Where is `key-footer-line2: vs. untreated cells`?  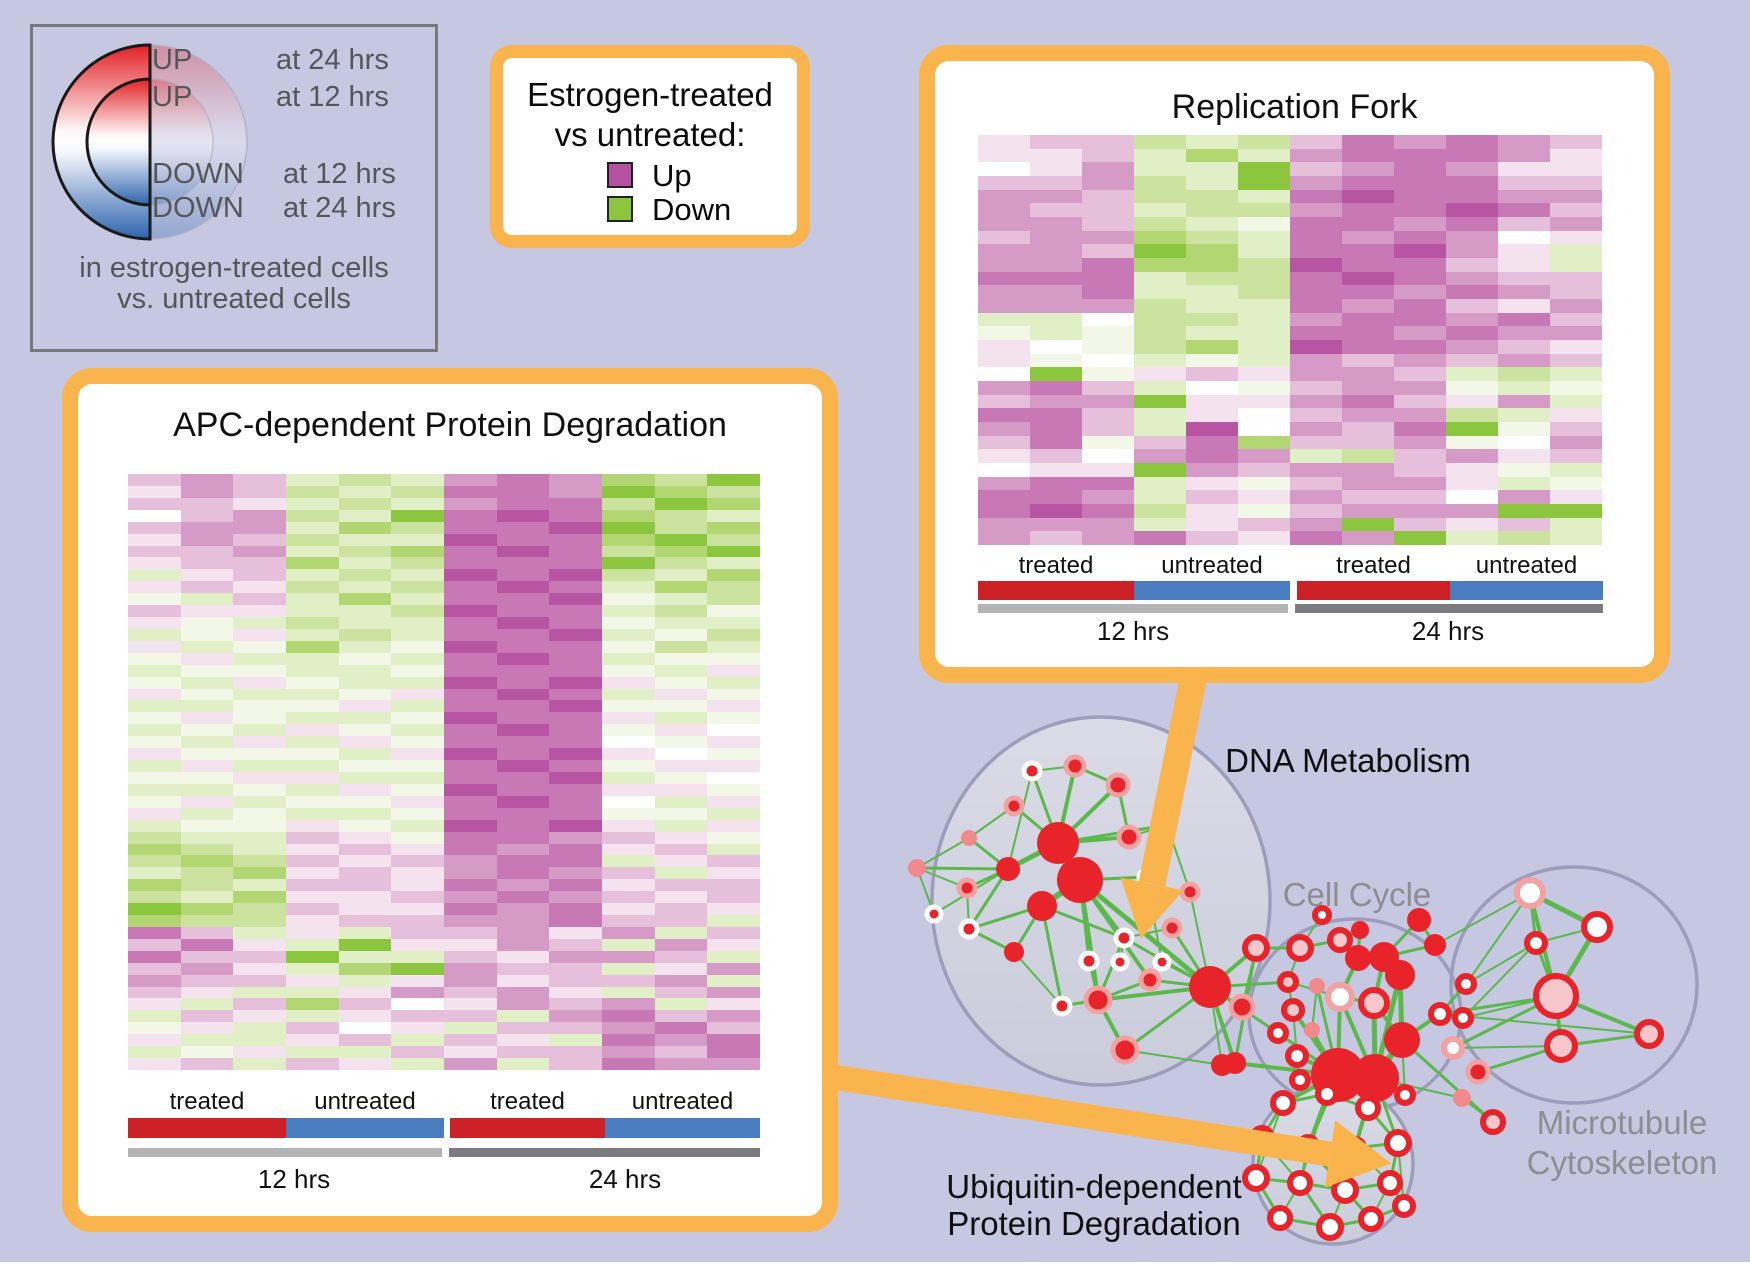 key-footer-line2: vs. untreated cells is located at coordinates (234, 299).